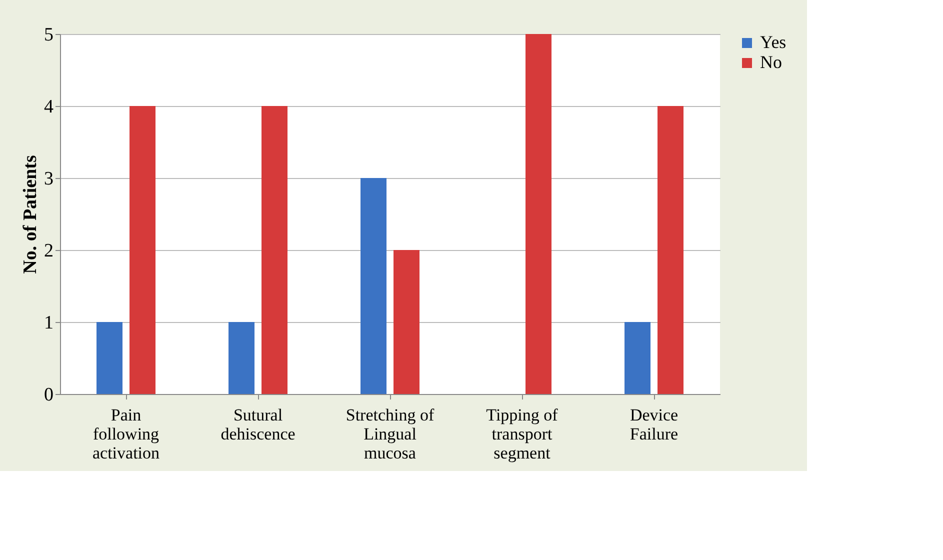  I want to click on x-tick-label: Sutural dehiscence, so click(258, 425).